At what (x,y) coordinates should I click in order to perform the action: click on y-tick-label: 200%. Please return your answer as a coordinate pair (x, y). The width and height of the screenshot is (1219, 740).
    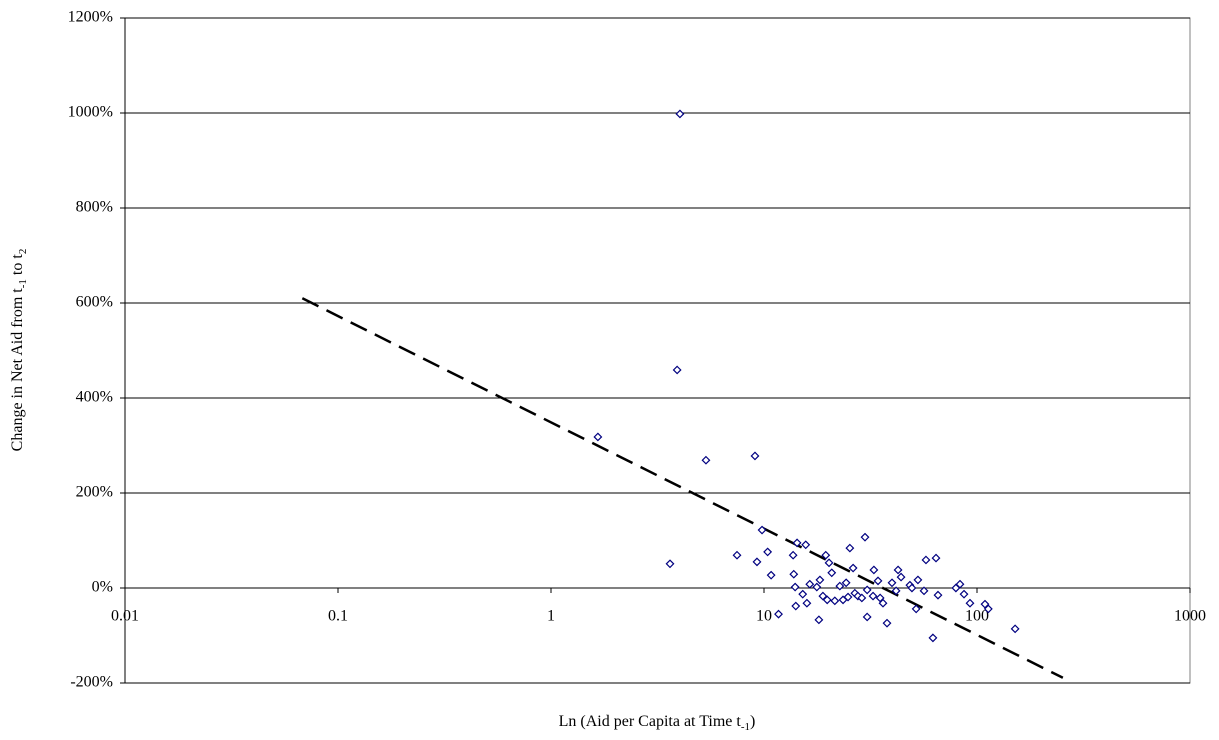
    Looking at the image, I should click on (94, 492).